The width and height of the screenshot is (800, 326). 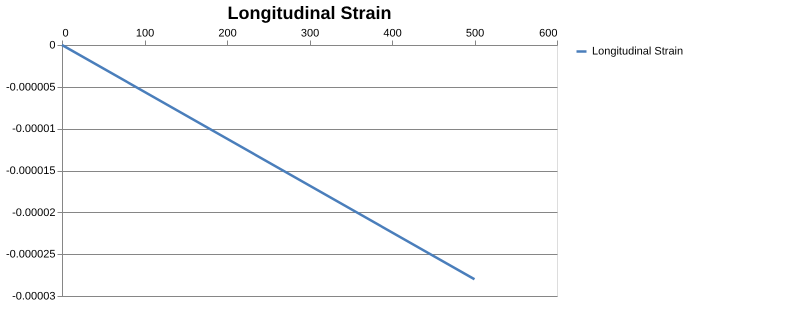 What do you see at coordinates (310, 13) in the screenshot?
I see `chart-title: Longitudinal Strain` at bounding box center [310, 13].